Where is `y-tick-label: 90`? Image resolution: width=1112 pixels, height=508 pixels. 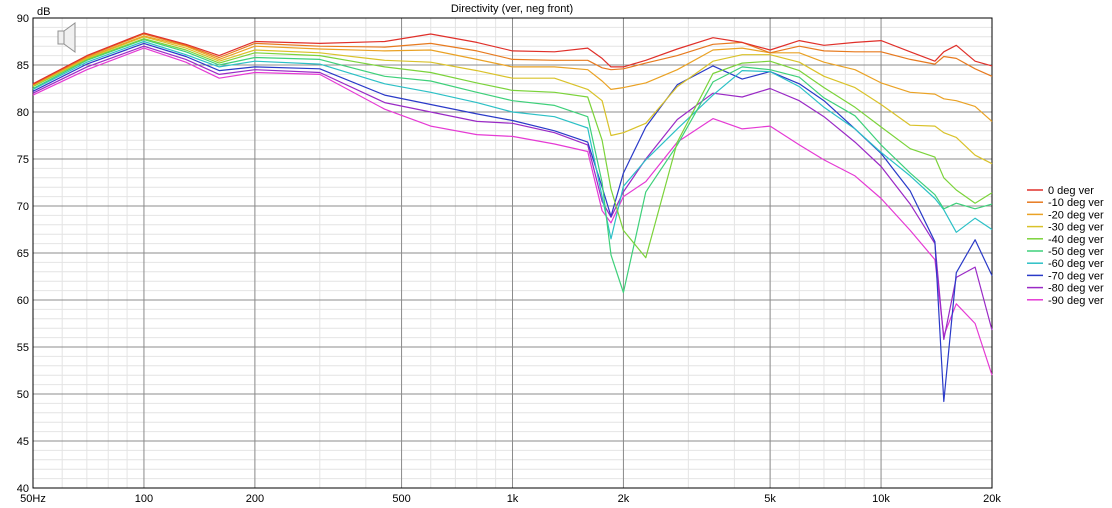 y-tick-label: 90 is located at coordinates (23, 19).